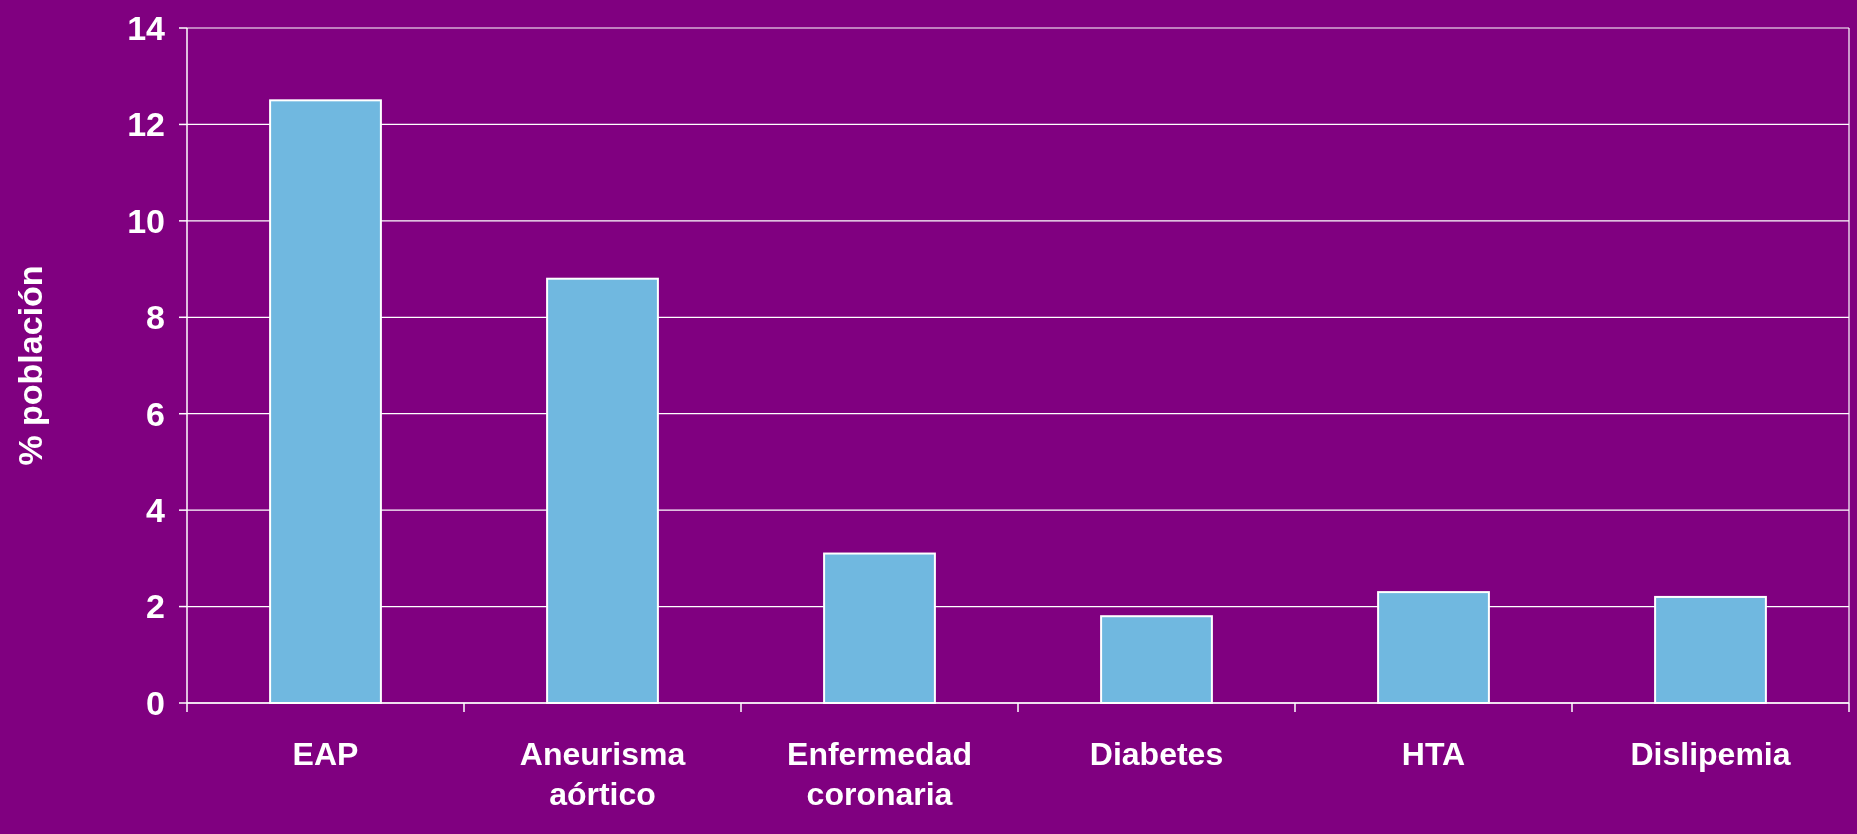 The height and width of the screenshot is (834, 1857). What do you see at coordinates (155, 317) in the screenshot?
I see `y-tick-label: 8` at bounding box center [155, 317].